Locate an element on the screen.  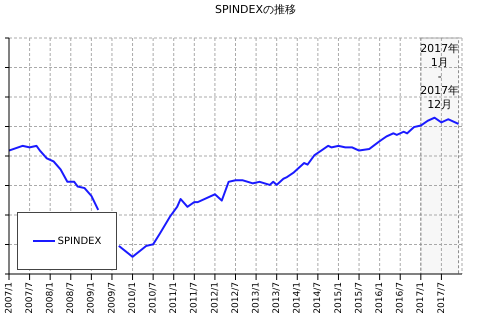
band-label: 2017年 1月 - 2017年 12月 is located at coordinates (440, 76).